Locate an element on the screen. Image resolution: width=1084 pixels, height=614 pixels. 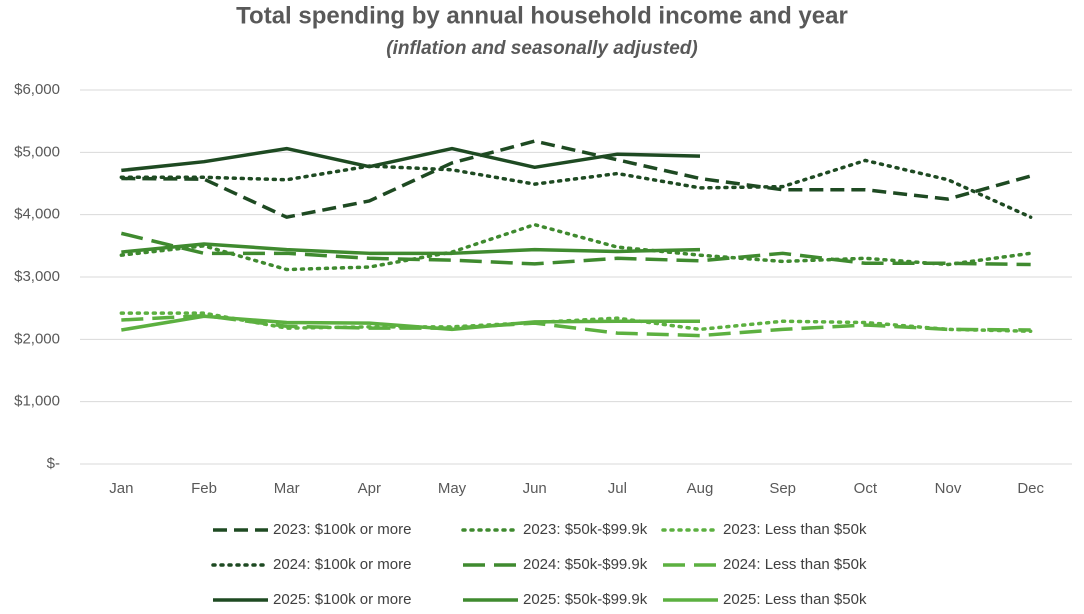
legend-label: 2025: $50k-$99.9k is located at coordinates (585, 599).